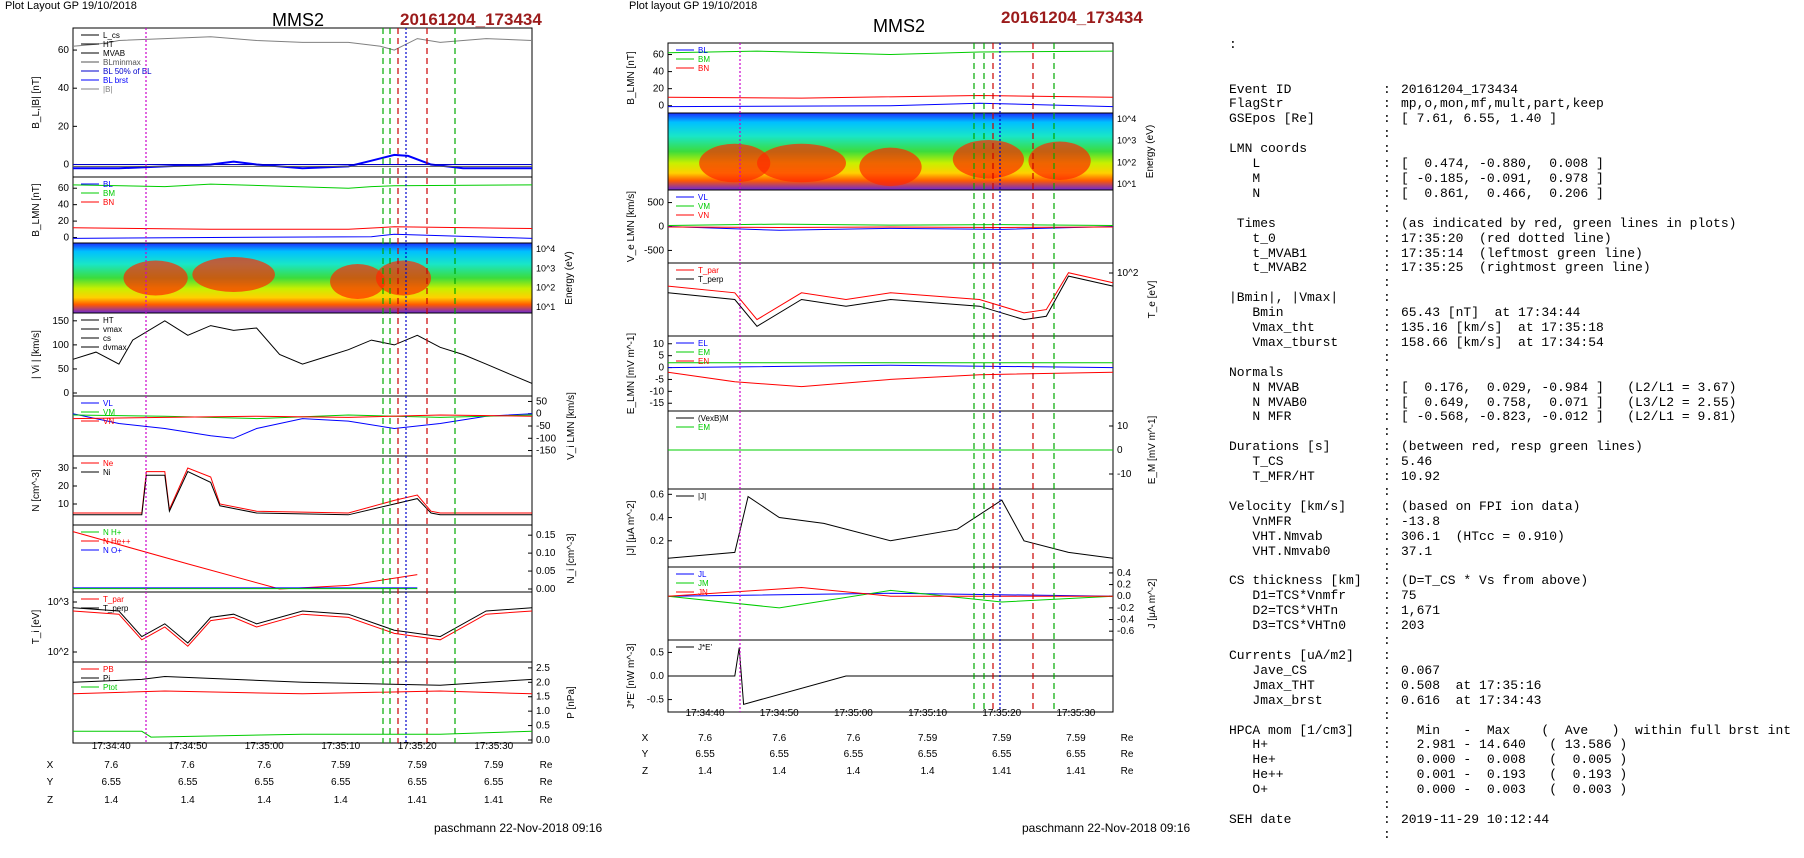  I want to click on info-row: D2=TCS*VHTn:1,671, so click(1514, 611).